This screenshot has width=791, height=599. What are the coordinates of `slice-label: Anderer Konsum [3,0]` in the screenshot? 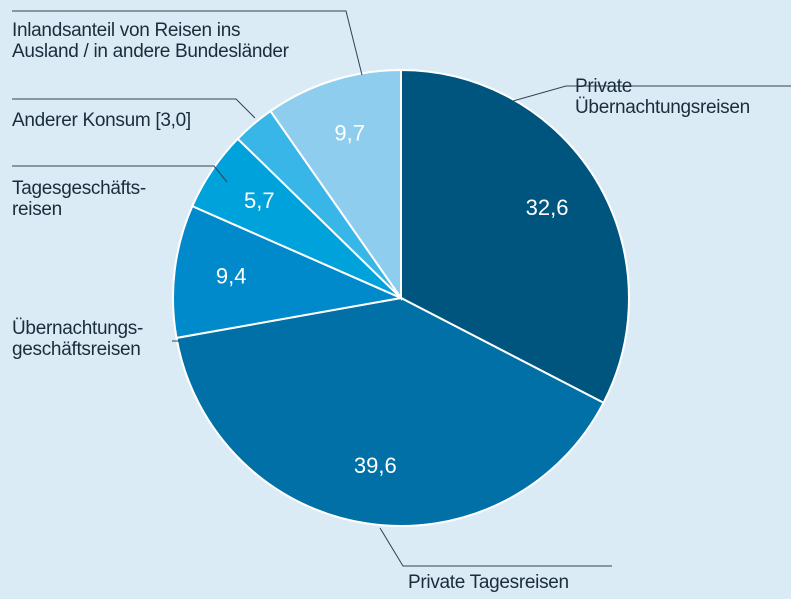 It's located at (101, 120).